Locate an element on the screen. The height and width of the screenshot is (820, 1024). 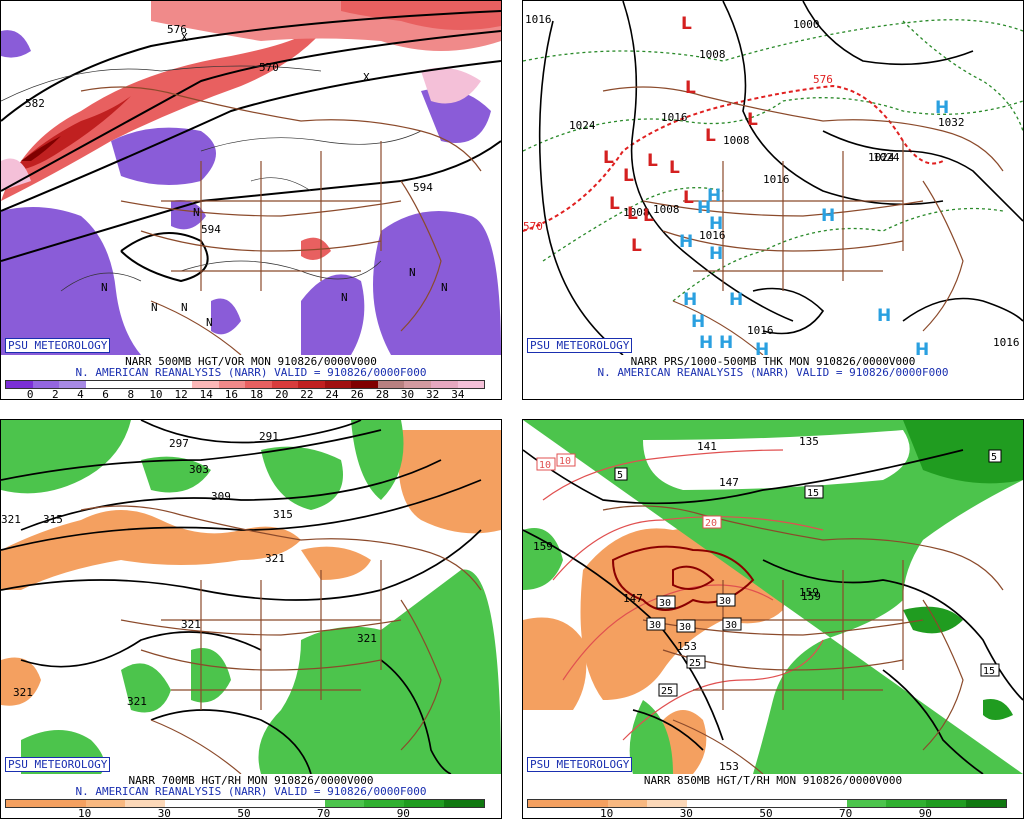
temp-box: 20 is located at coordinates (712, 522).